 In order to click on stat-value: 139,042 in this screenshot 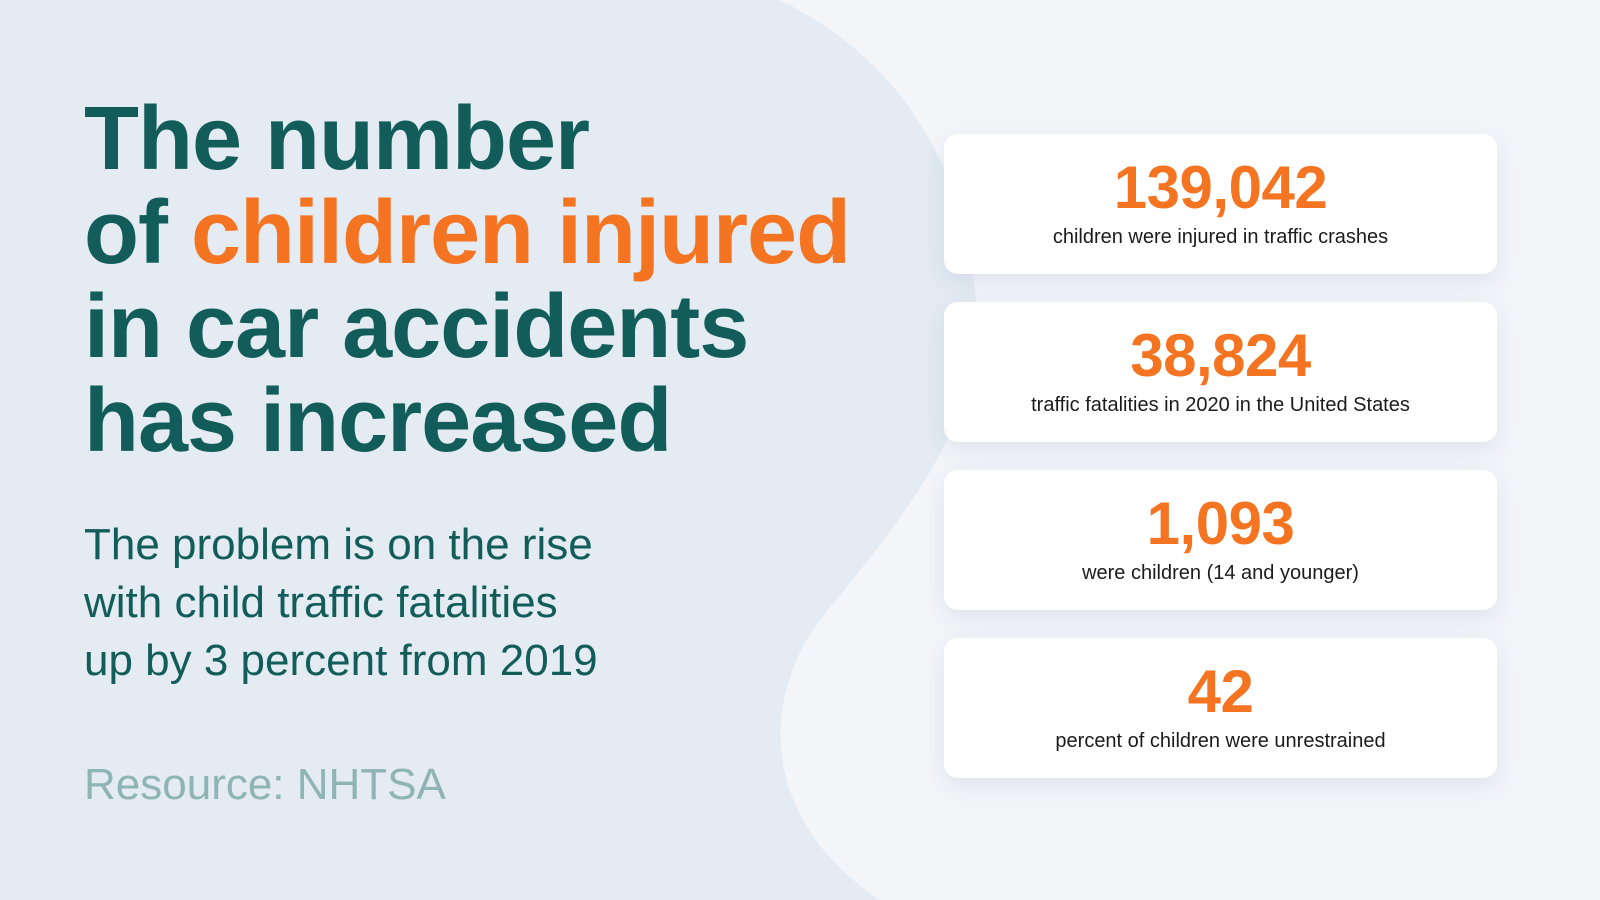, I will do `click(1220, 187)`.